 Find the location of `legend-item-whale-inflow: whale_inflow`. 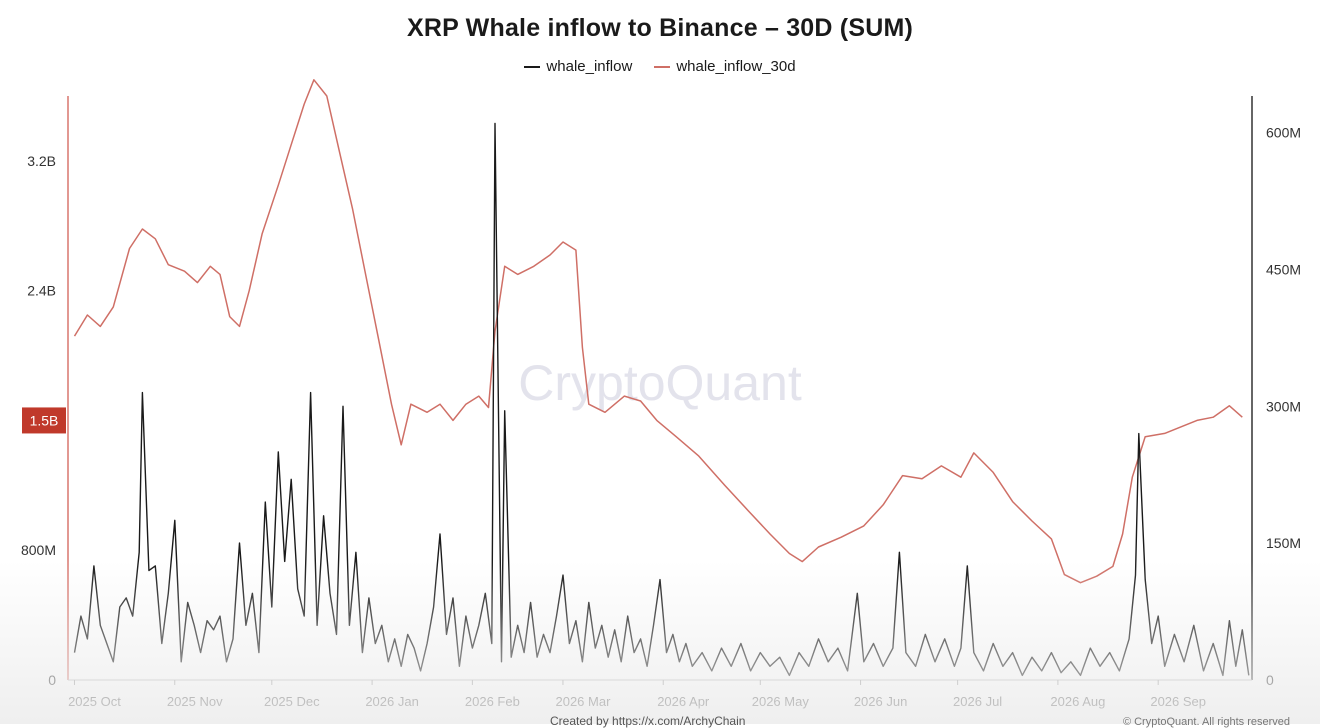

legend-item-whale-inflow: whale_inflow is located at coordinates (578, 66).